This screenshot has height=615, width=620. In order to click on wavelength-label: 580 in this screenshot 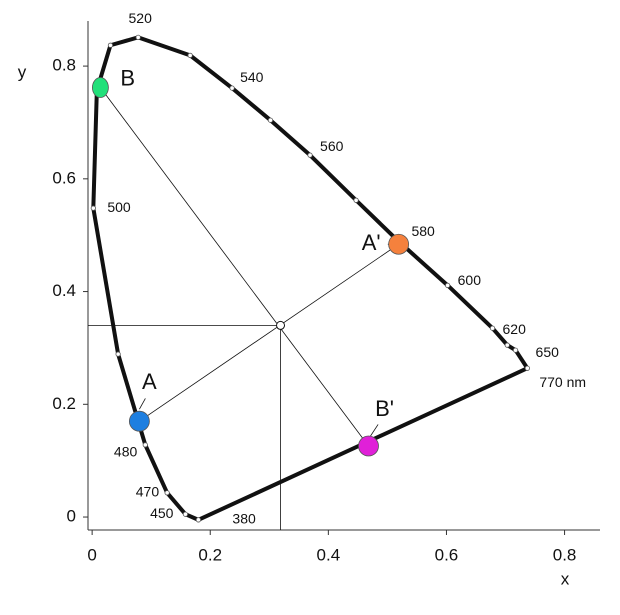, I will do `click(423, 231)`.